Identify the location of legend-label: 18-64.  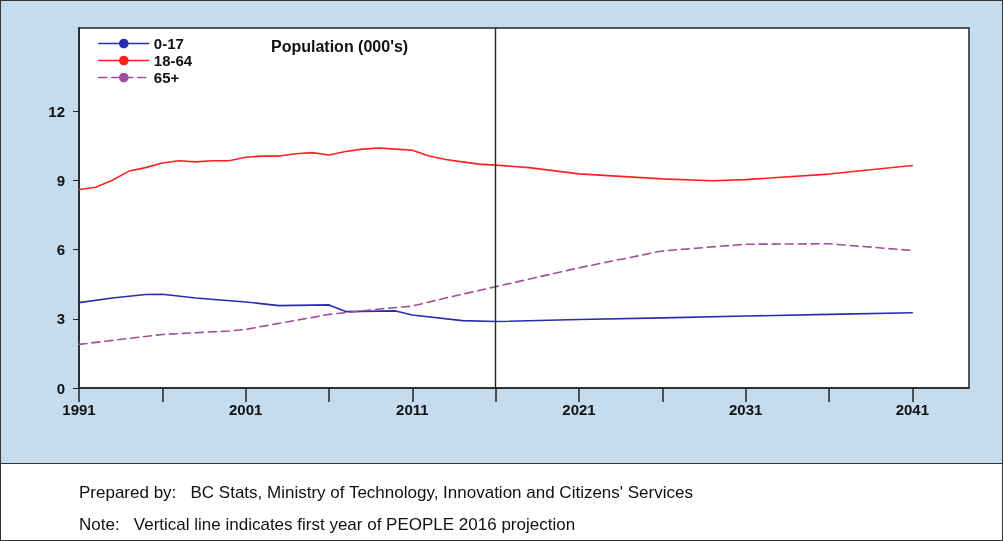
(173, 60).